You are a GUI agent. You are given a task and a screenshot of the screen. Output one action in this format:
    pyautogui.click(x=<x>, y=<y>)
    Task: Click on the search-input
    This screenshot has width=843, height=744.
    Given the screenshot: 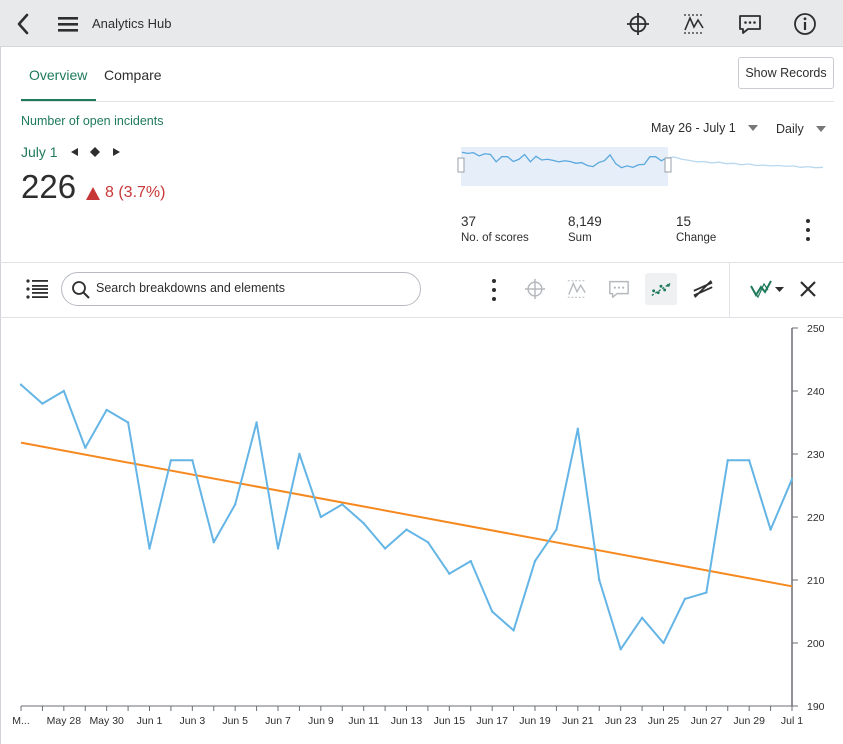 What is the action you would take?
    pyautogui.click(x=251, y=288)
    